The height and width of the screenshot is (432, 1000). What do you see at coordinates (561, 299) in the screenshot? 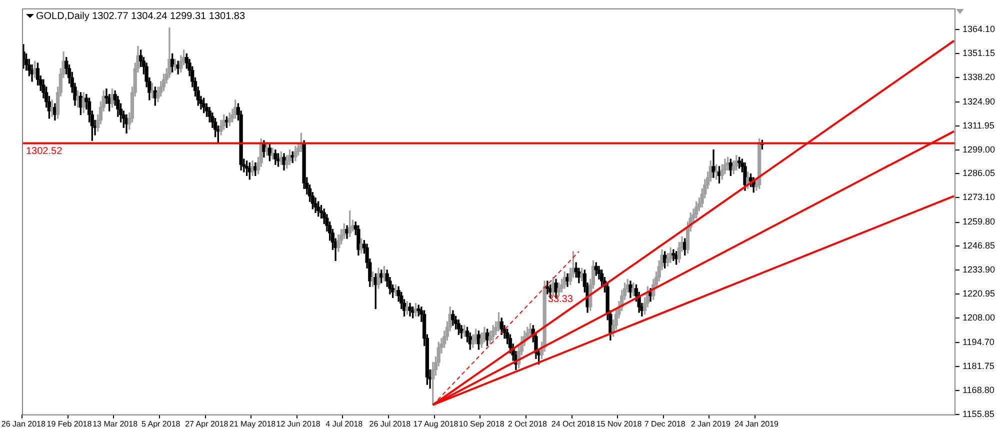
I see `series-label: 33.33` at bounding box center [561, 299].